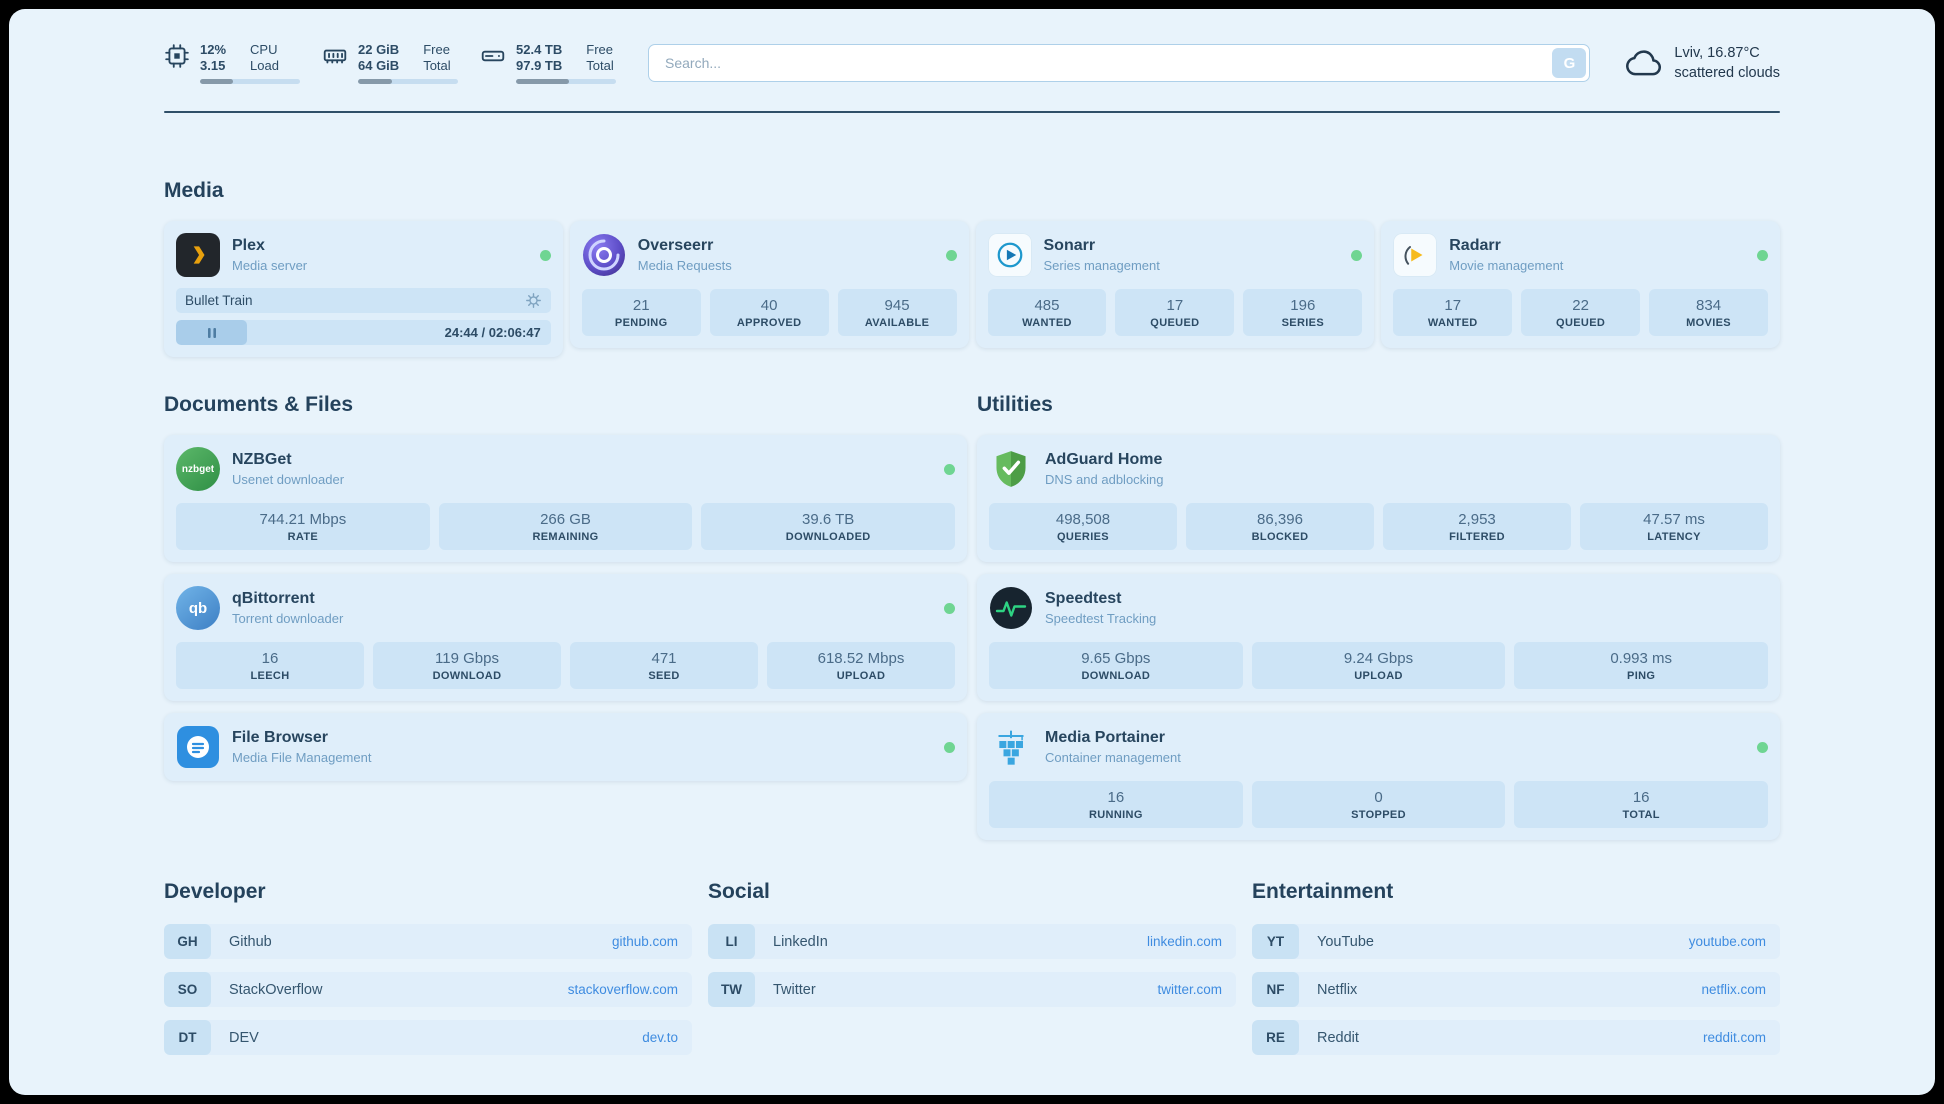 The width and height of the screenshot is (1944, 1104). What do you see at coordinates (1104, 479) in the screenshot?
I see `service-subtitle: DNS and adblocking` at bounding box center [1104, 479].